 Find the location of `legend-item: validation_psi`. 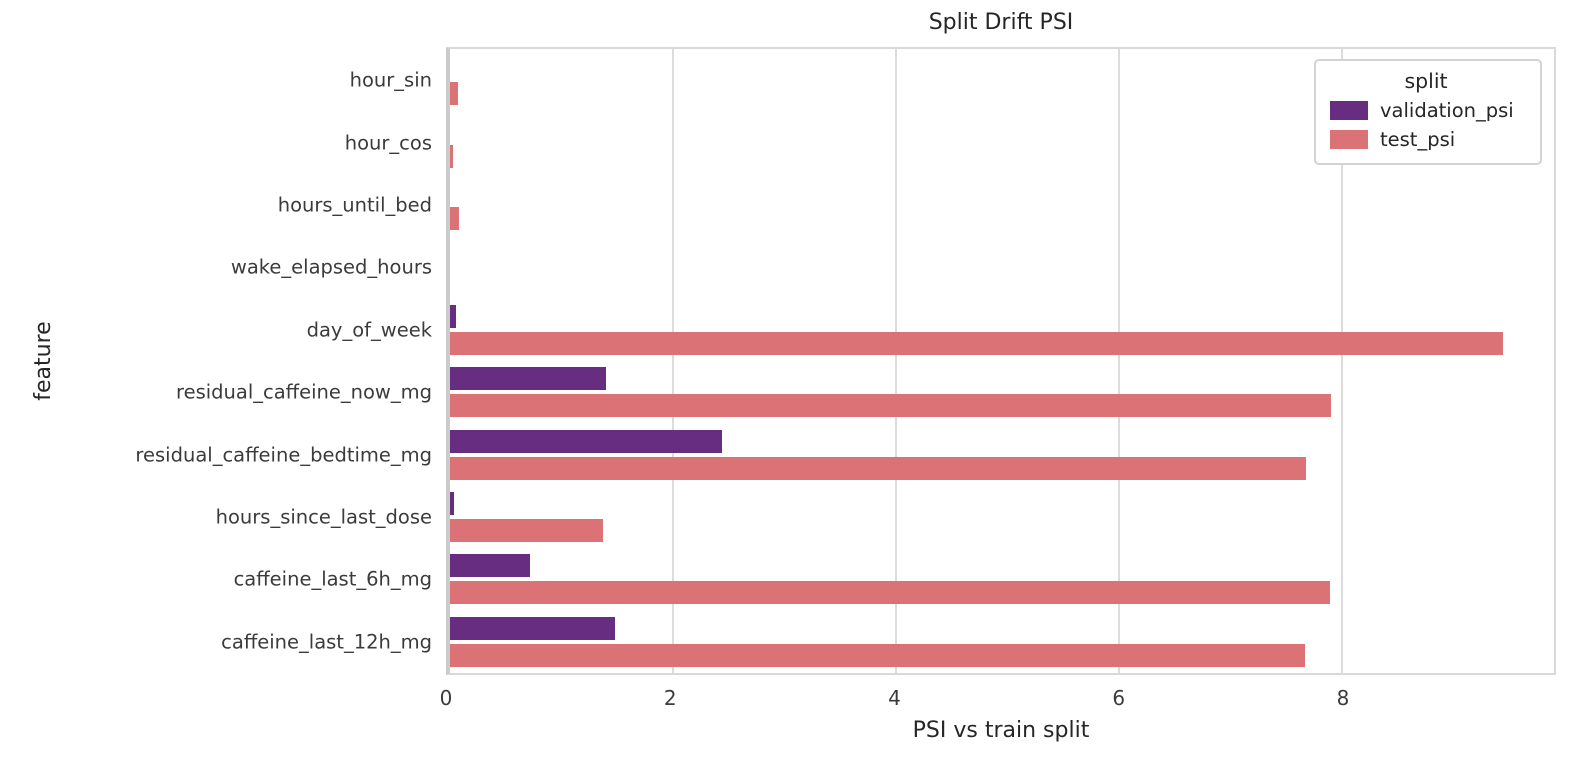

legend-item: validation_psi is located at coordinates (1426, 110).